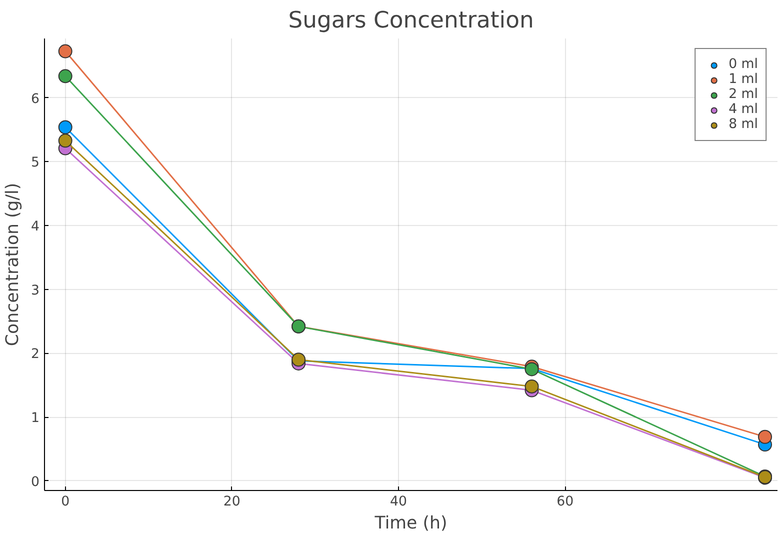  Describe the element at coordinates (743, 109) in the screenshot. I see `legend-label: 4 ml` at that location.